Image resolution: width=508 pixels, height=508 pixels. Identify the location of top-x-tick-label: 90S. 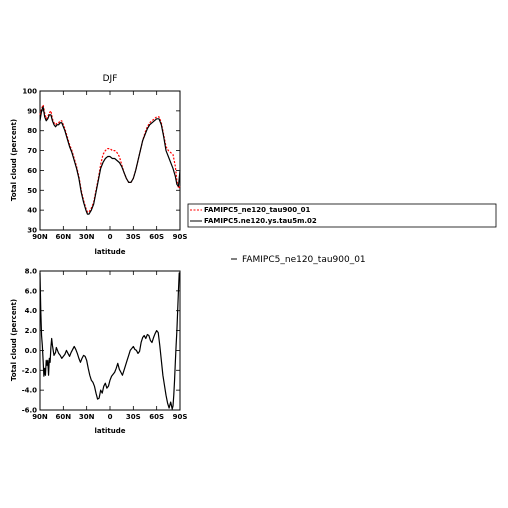
(180, 237).